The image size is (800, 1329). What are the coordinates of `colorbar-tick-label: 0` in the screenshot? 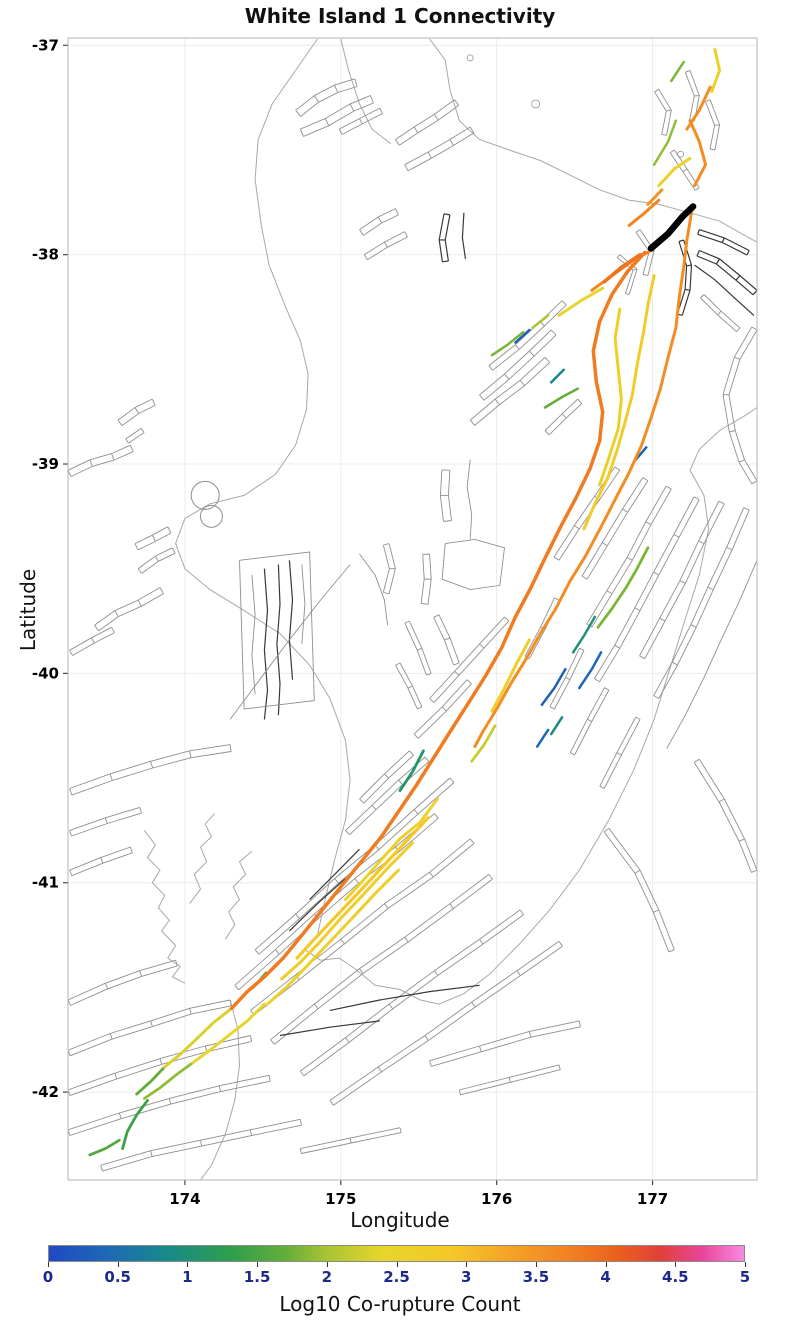 It's located at (48, 1277).